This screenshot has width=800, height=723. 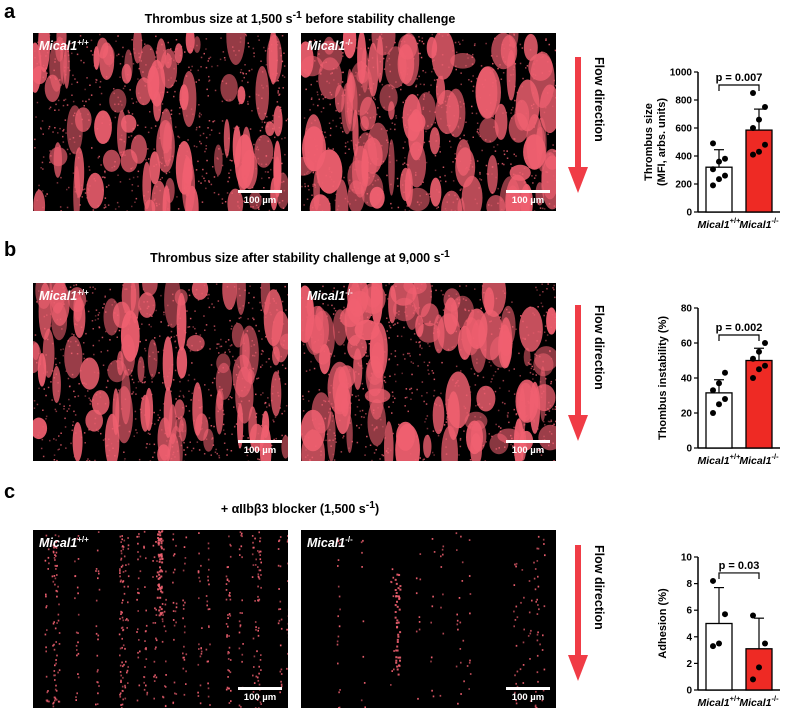 I want to click on flow-direction-a: Flow direction, so click(x=588, y=127).